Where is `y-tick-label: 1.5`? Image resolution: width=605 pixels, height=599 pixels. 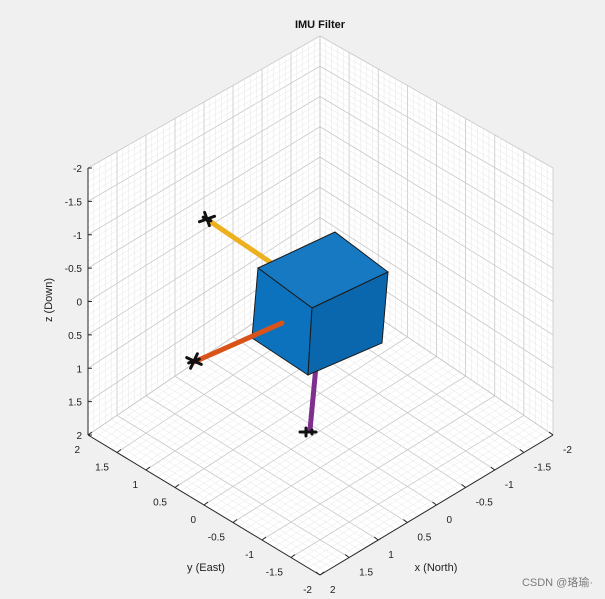 y-tick-label: 1.5 is located at coordinates (102, 468).